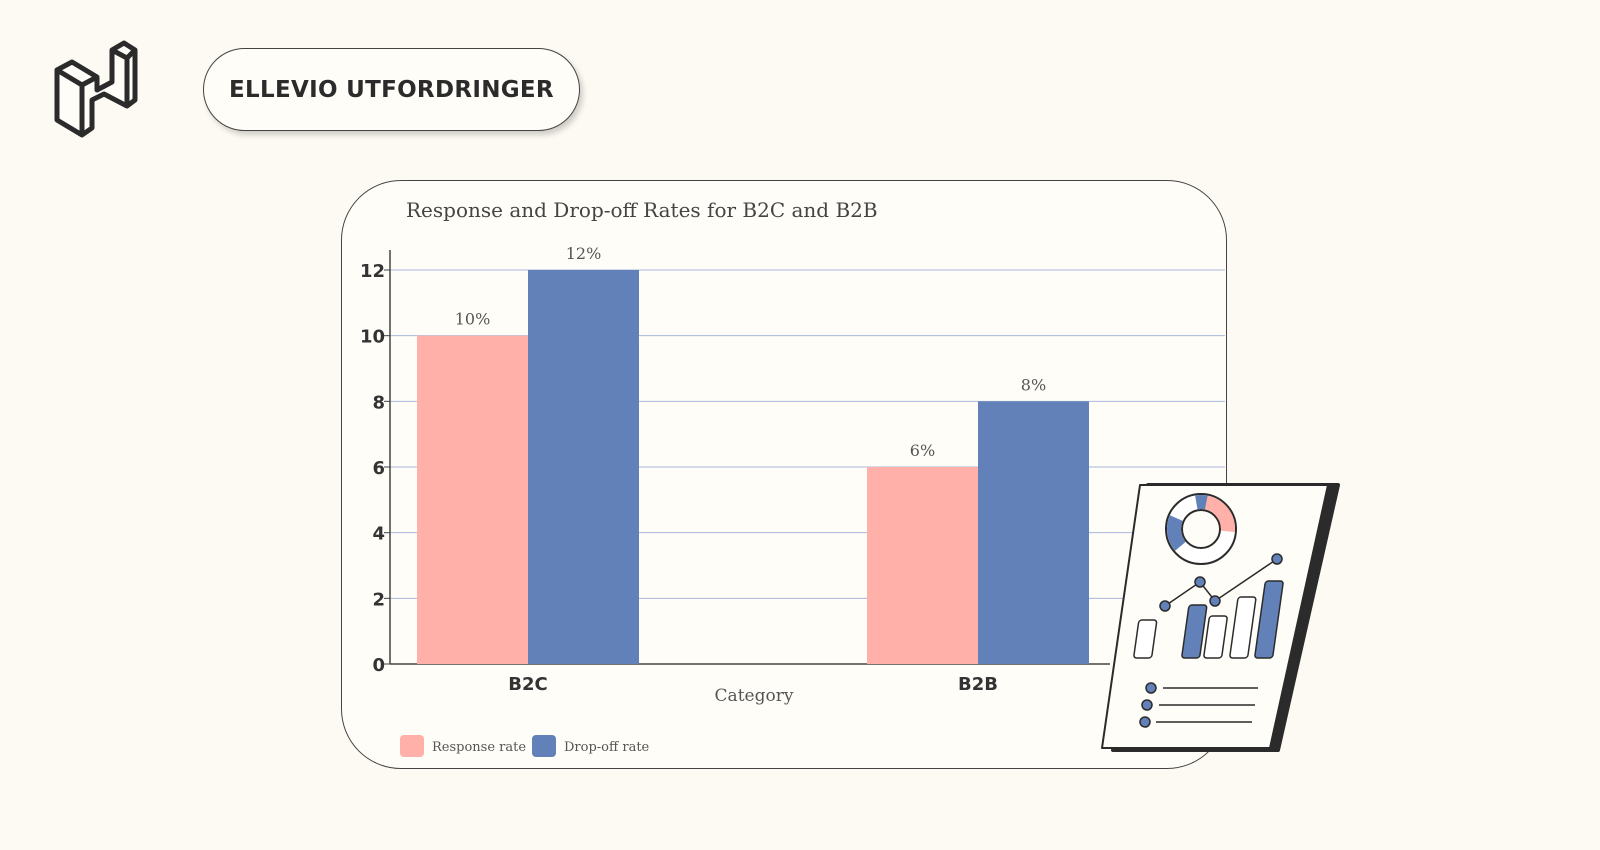  What do you see at coordinates (584, 253) in the screenshot?
I see `data-label: 12%` at bounding box center [584, 253].